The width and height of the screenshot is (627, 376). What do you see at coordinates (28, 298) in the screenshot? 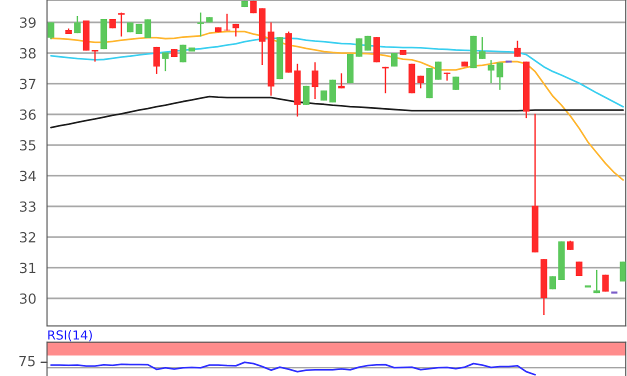
I see `y-tick-label: 30` at bounding box center [28, 298].